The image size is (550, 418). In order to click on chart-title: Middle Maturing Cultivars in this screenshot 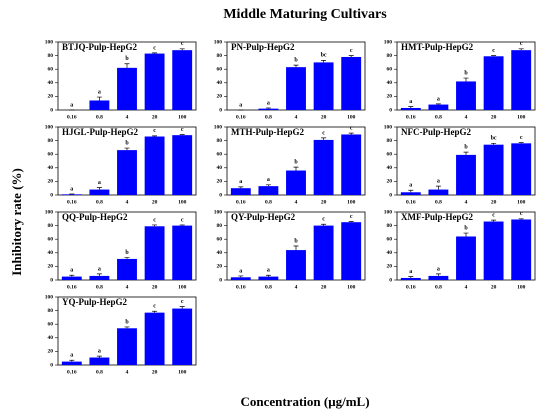, I will do `click(305, 14)`.